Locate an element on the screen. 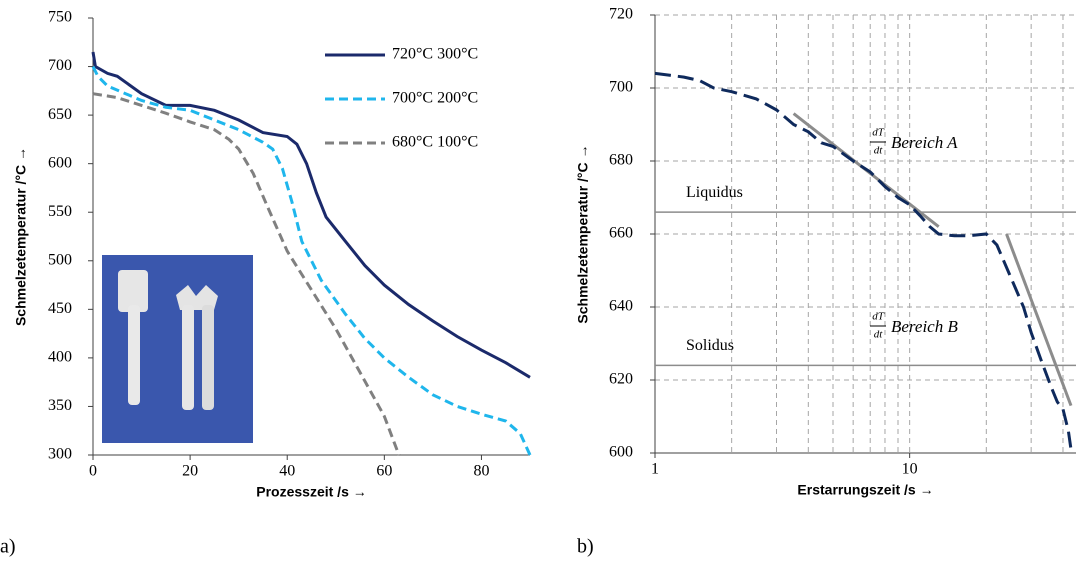 Image resolution: width=1078 pixels, height=564 pixels. y-tick-label: 350 is located at coordinates (60, 405).